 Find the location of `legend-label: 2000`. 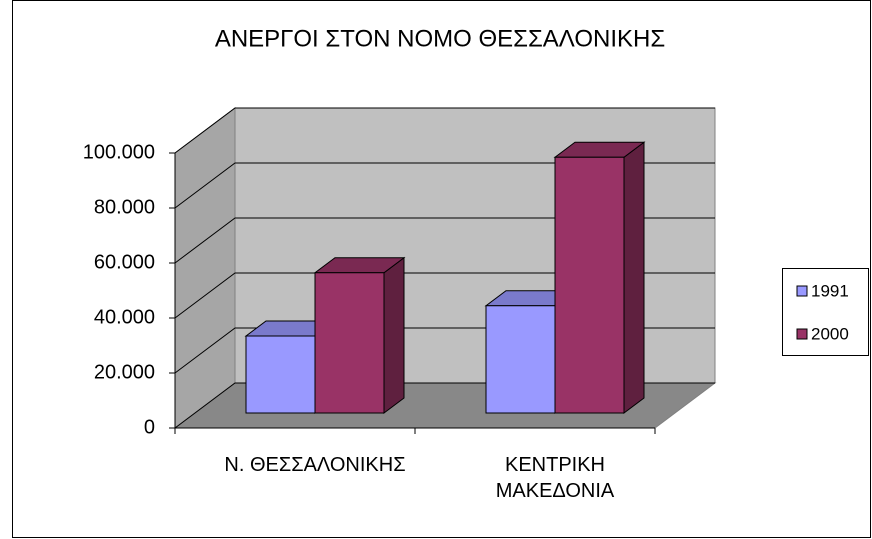

legend-label: 2000 is located at coordinates (830, 333).